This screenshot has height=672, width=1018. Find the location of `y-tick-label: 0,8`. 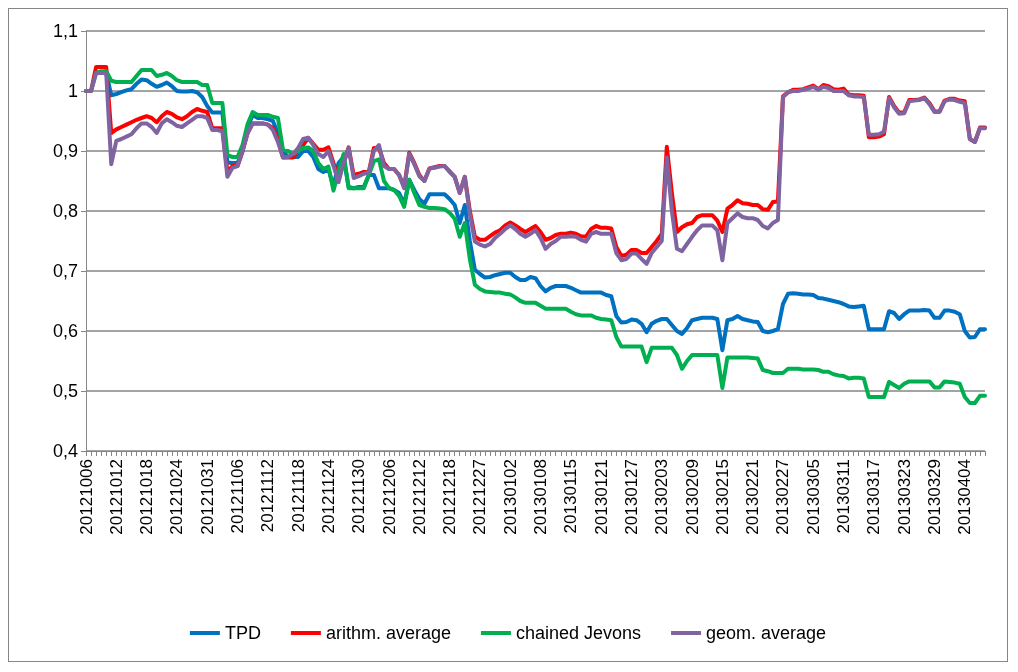

y-tick-label: 0,8 is located at coordinates (65, 211).